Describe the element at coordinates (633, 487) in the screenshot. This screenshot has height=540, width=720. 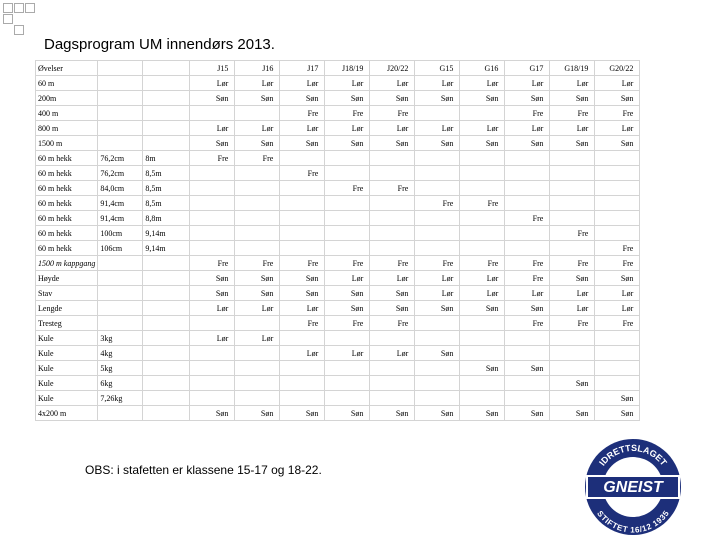
I see `logo-band` at that location.